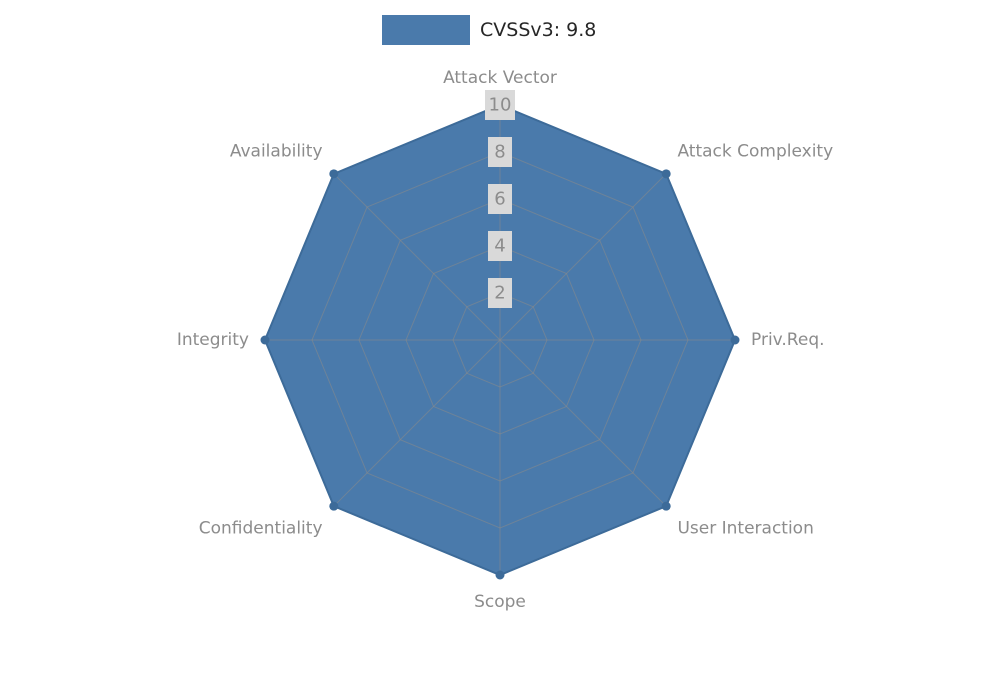  Describe the element at coordinates (500, 602) in the screenshot. I see `axis-label-scope: Scope` at that location.